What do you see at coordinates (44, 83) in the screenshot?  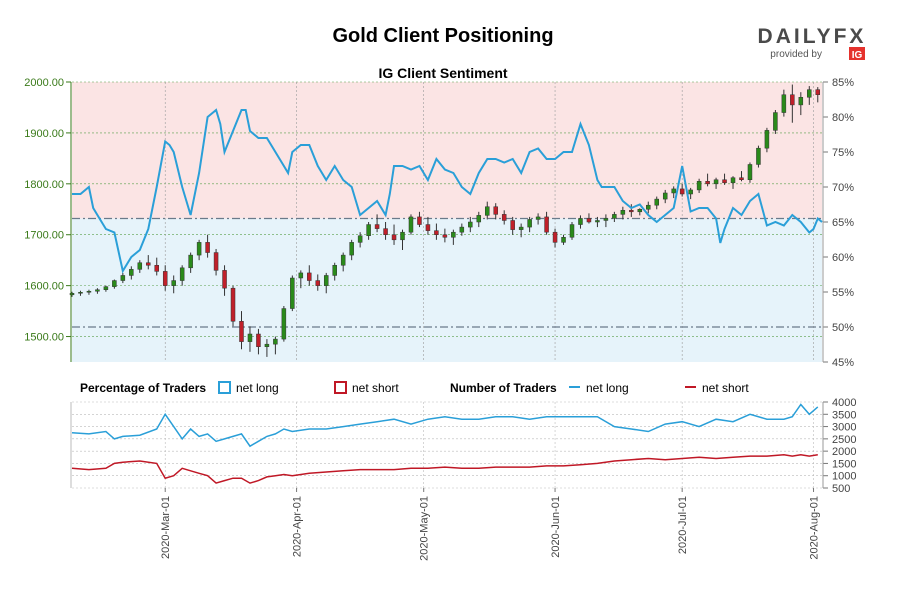 I see `price-tick-label: 2000.00` at bounding box center [44, 83].